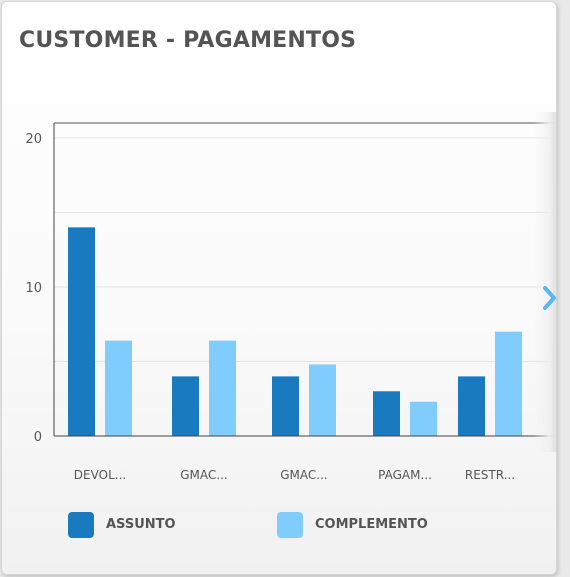  Describe the element at coordinates (188, 40) in the screenshot. I see `chart-title: CUSTOMER - PAGAMENTOS` at that location.